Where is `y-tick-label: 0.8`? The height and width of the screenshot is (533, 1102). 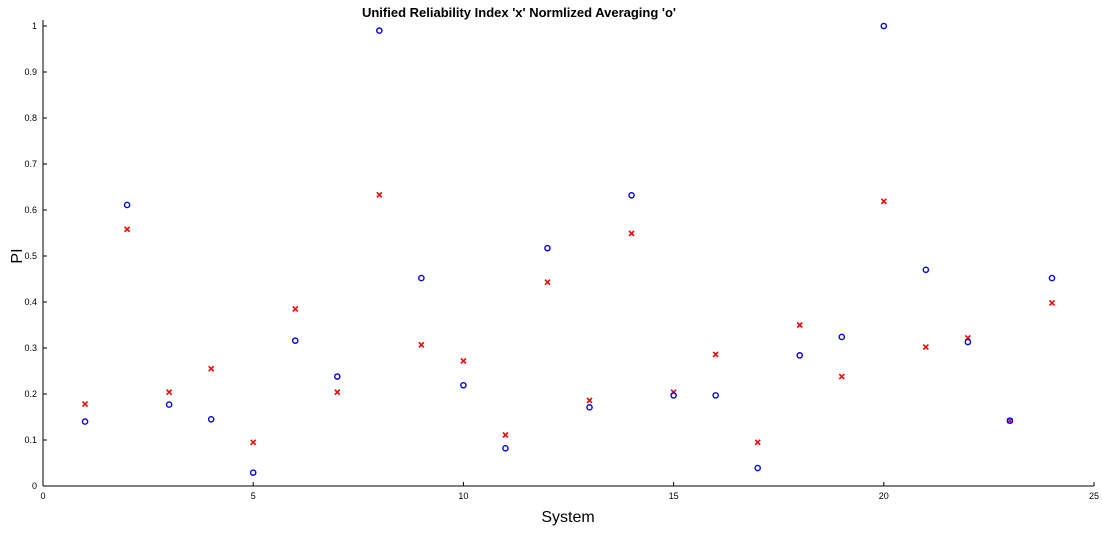
y-tick-label: 0.8 is located at coordinates (30, 118).